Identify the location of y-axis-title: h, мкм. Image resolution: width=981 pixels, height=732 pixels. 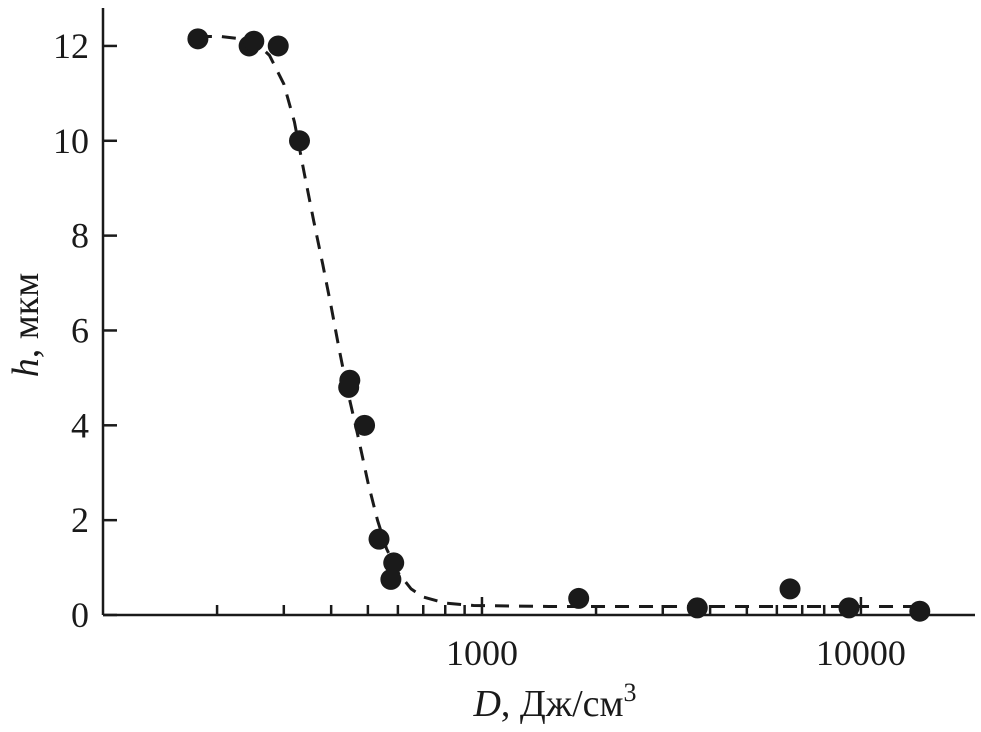
(26, 325).